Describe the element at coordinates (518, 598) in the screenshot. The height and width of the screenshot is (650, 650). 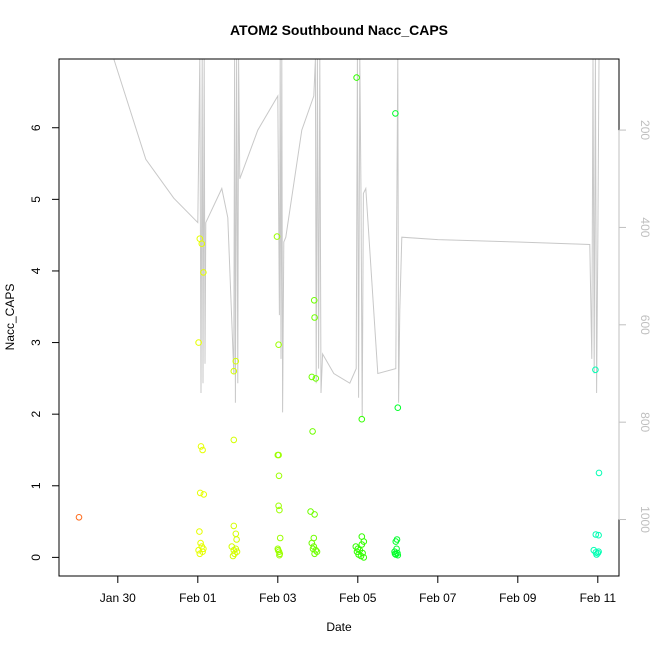
I see `x-tick-label: Feb 09` at that location.